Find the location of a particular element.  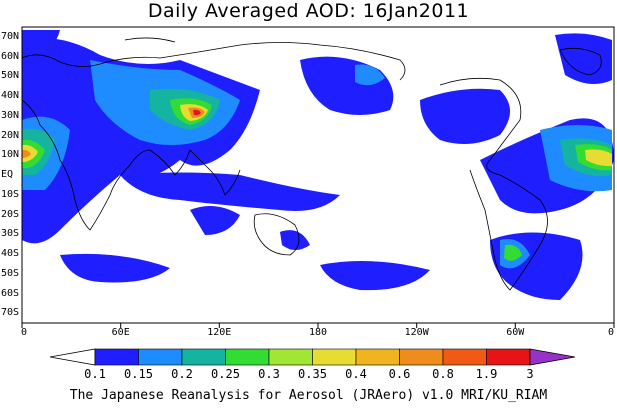

lat-label: 70N is located at coordinates (10, 36).